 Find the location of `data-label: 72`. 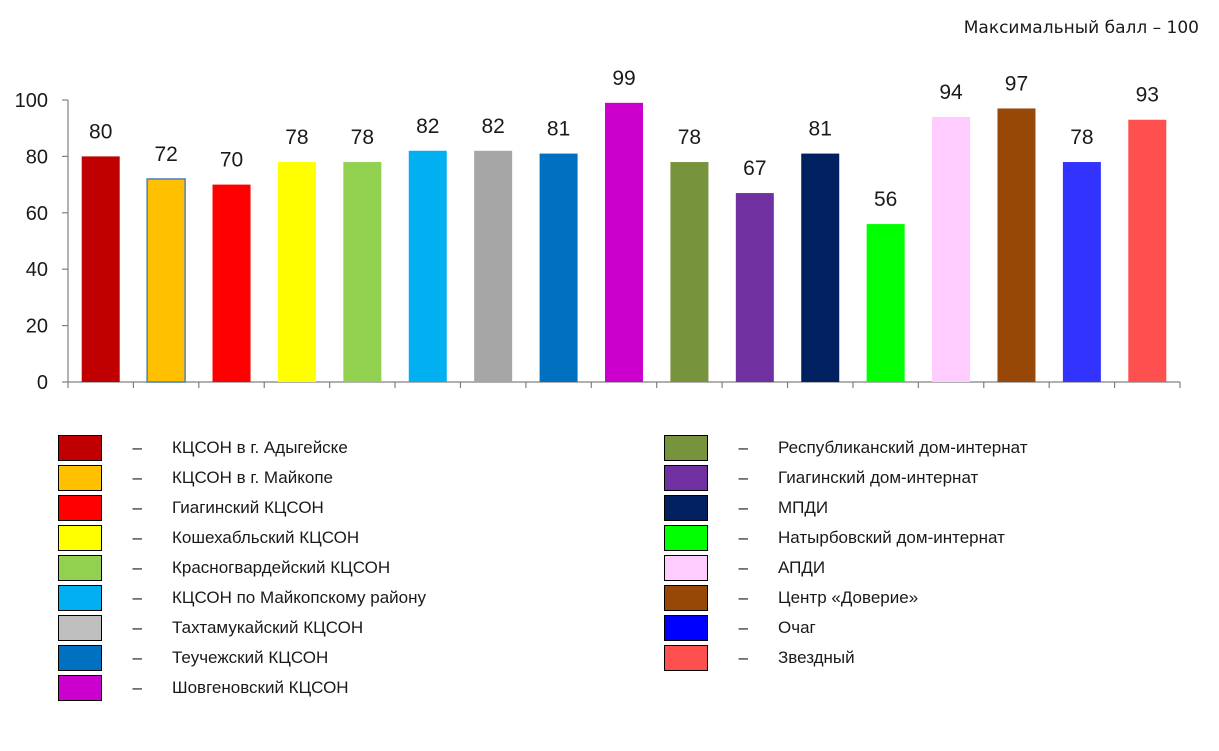

data-label: 72 is located at coordinates (165, 154).